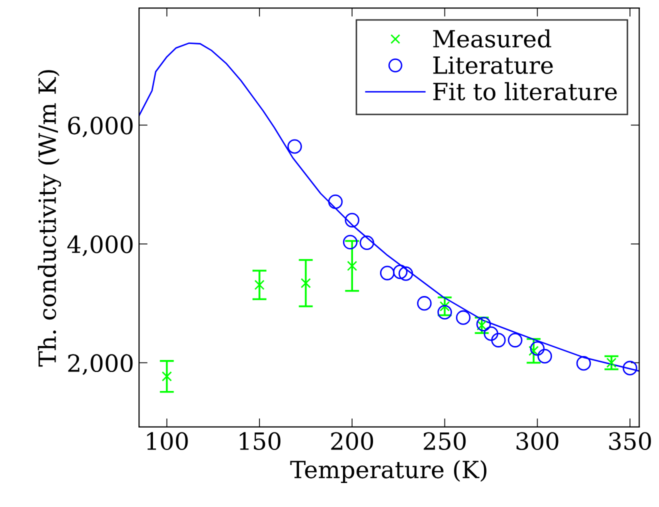  What do you see at coordinates (100, 245) in the screenshot?
I see `y-tick-label: 4,000` at bounding box center [100, 245].